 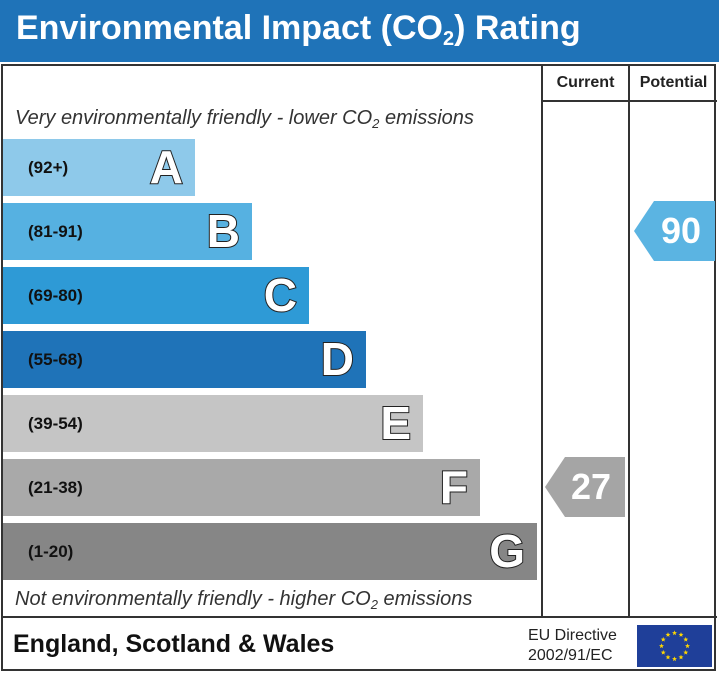 What do you see at coordinates (572, 646) in the screenshot?
I see `eu-directive: EU Directive 2002/91/EC` at bounding box center [572, 646].